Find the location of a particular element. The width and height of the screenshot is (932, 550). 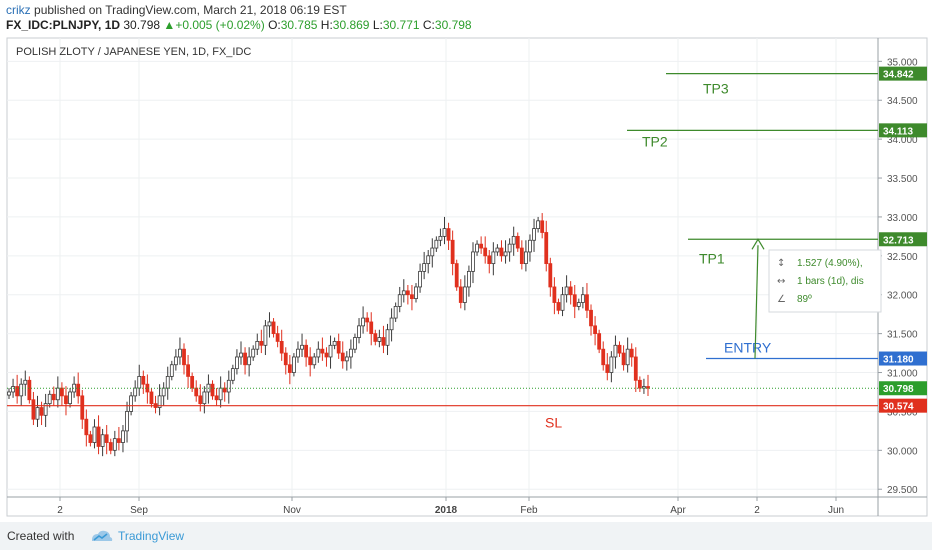

level-label: TP1 is located at coordinates (712, 258).